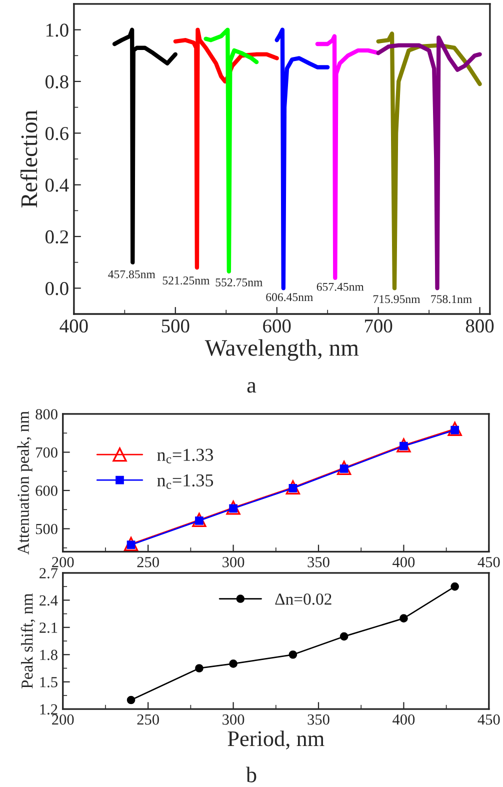 This screenshot has height=787, width=503. What do you see at coordinates (47, 414) in the screenshot?
I see `y-tick-label: 800` at bounding box center [47, 414].